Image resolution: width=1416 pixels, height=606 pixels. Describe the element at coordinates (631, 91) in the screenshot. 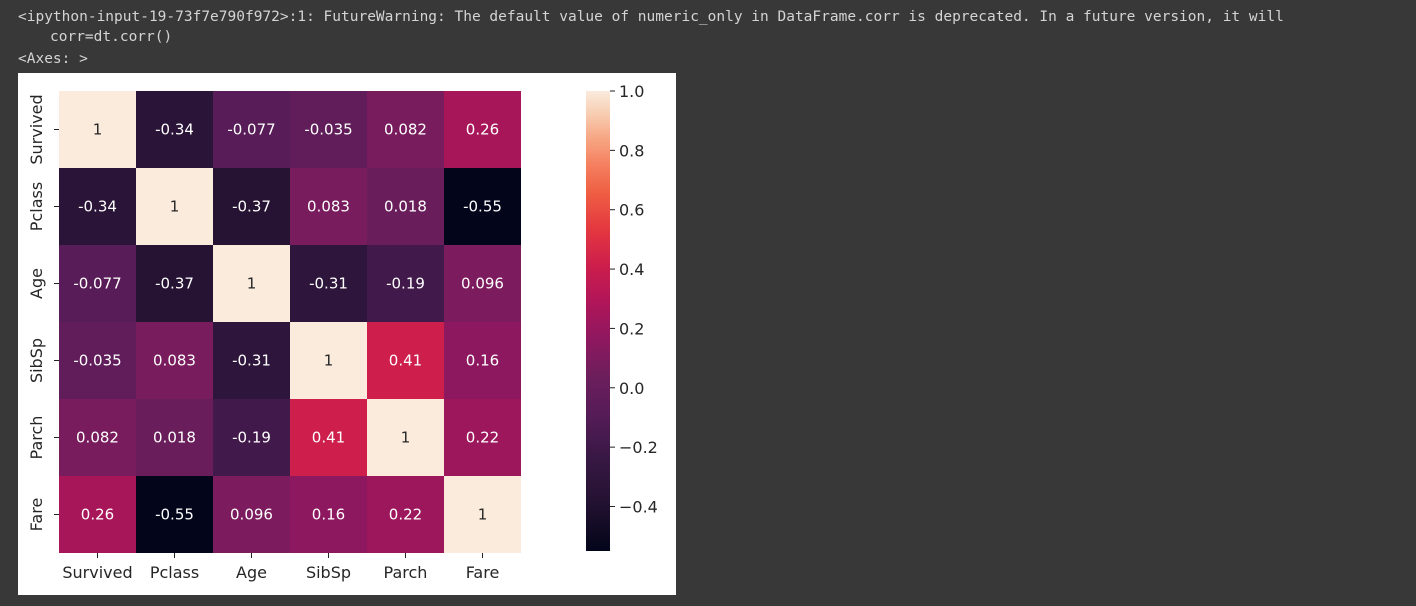

I see `colorbar-tick-label: 1.0` at that location.